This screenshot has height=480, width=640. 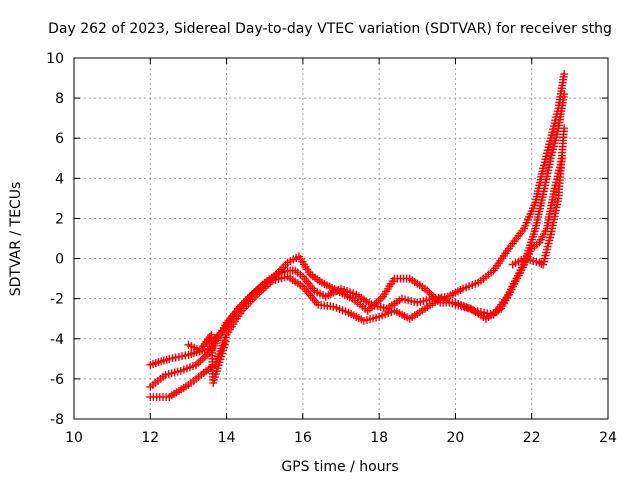 I want to click on x-tick-label: 12, so click(x=150, y=438).